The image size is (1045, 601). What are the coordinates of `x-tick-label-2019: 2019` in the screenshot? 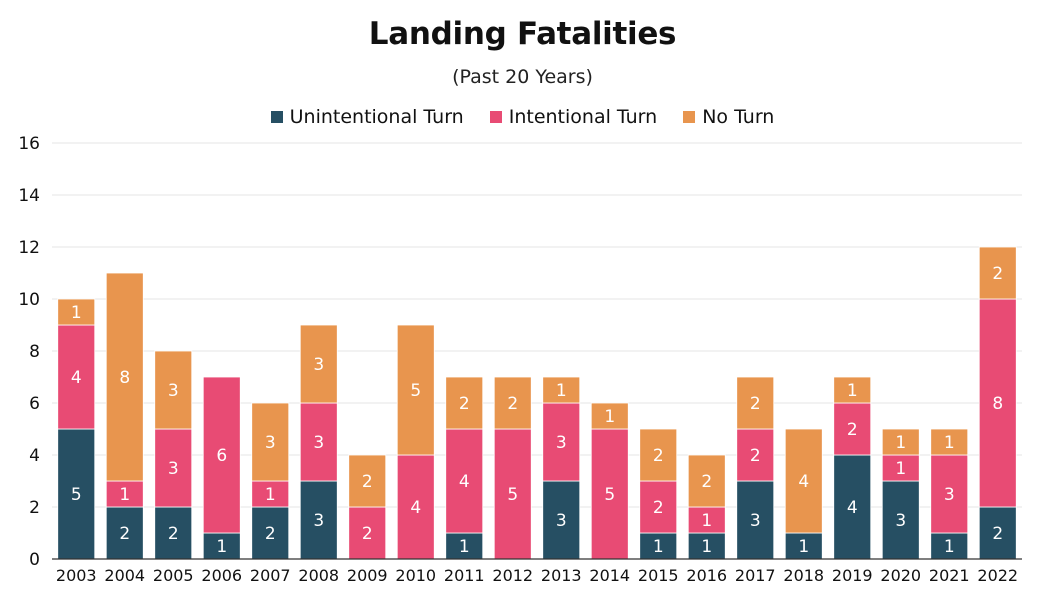 It's located at (852, 575).